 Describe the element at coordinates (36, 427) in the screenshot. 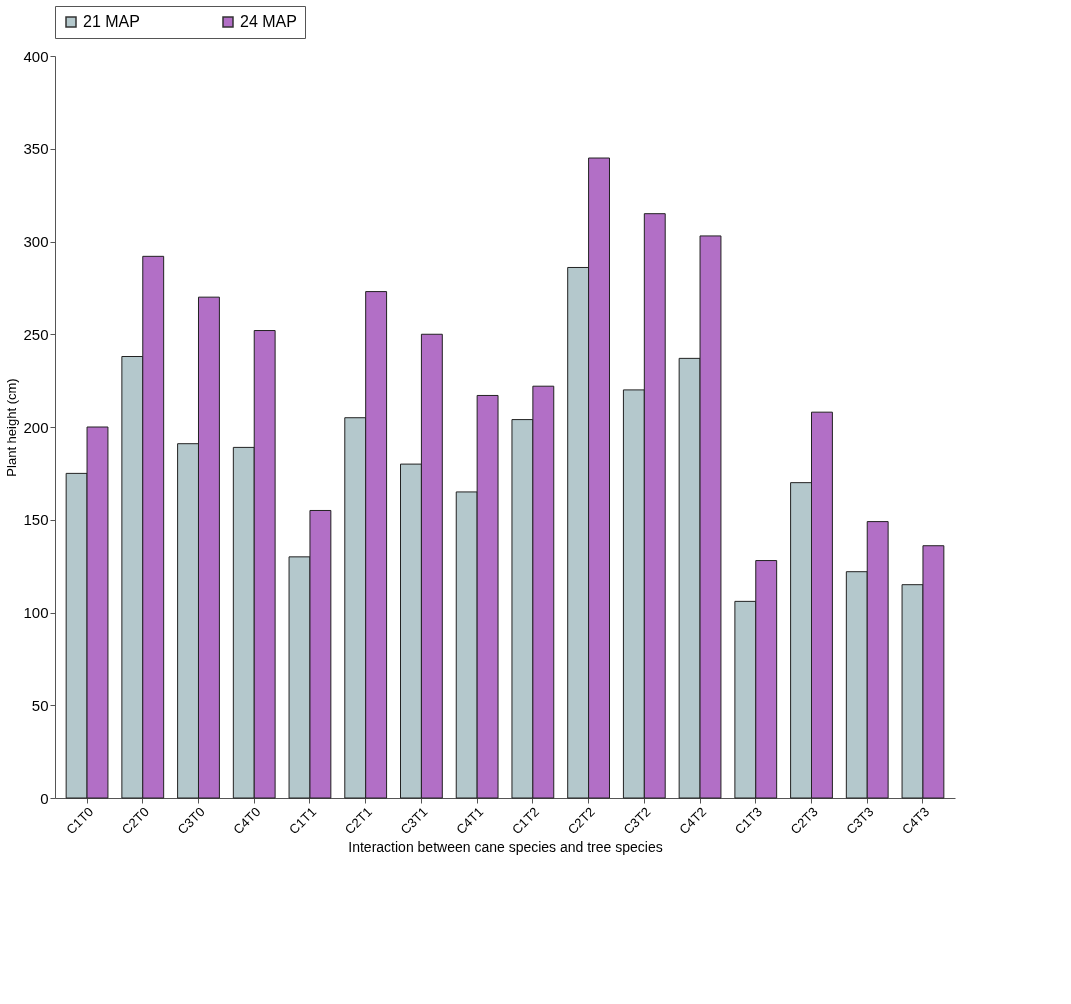

I see `y-tick-label: 200` at that location.